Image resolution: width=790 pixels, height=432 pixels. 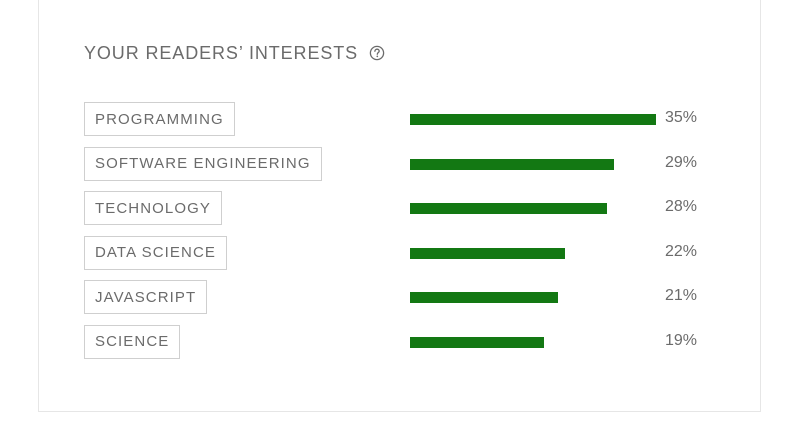 What do you see at coordinates (681, 251) in the screenshot?
I see `interest-percent: 22%` at bounding box center [681, 251].